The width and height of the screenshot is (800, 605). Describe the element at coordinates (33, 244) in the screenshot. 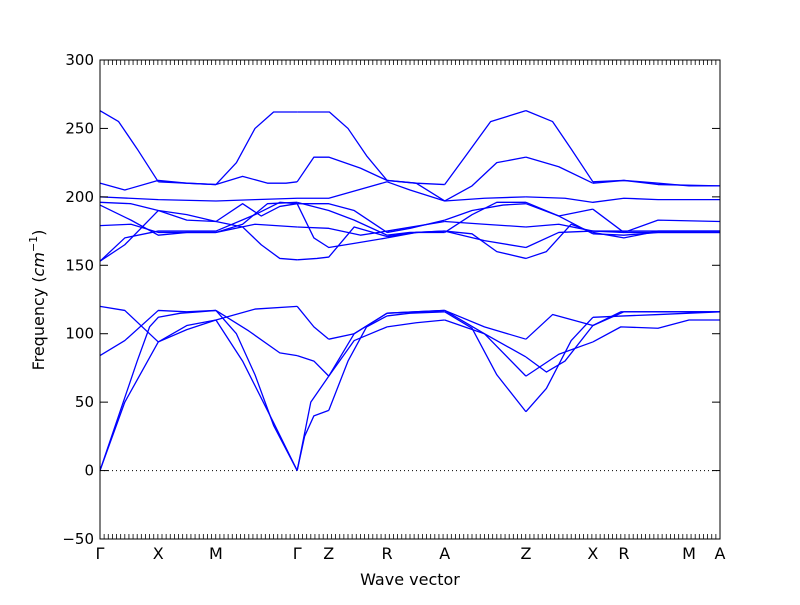

I see `y-axis-label-exponent: −1` at that location.